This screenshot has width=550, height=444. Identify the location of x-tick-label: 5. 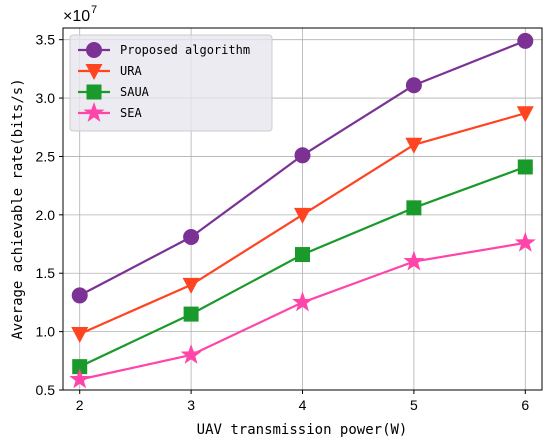
(414, 405).